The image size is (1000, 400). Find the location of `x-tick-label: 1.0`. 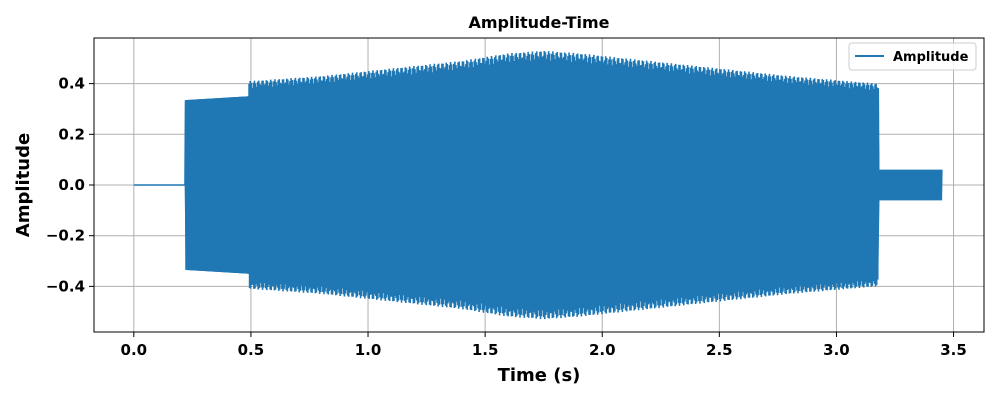

x-tick-label: 1.0 is located at coordinates (368, 350).